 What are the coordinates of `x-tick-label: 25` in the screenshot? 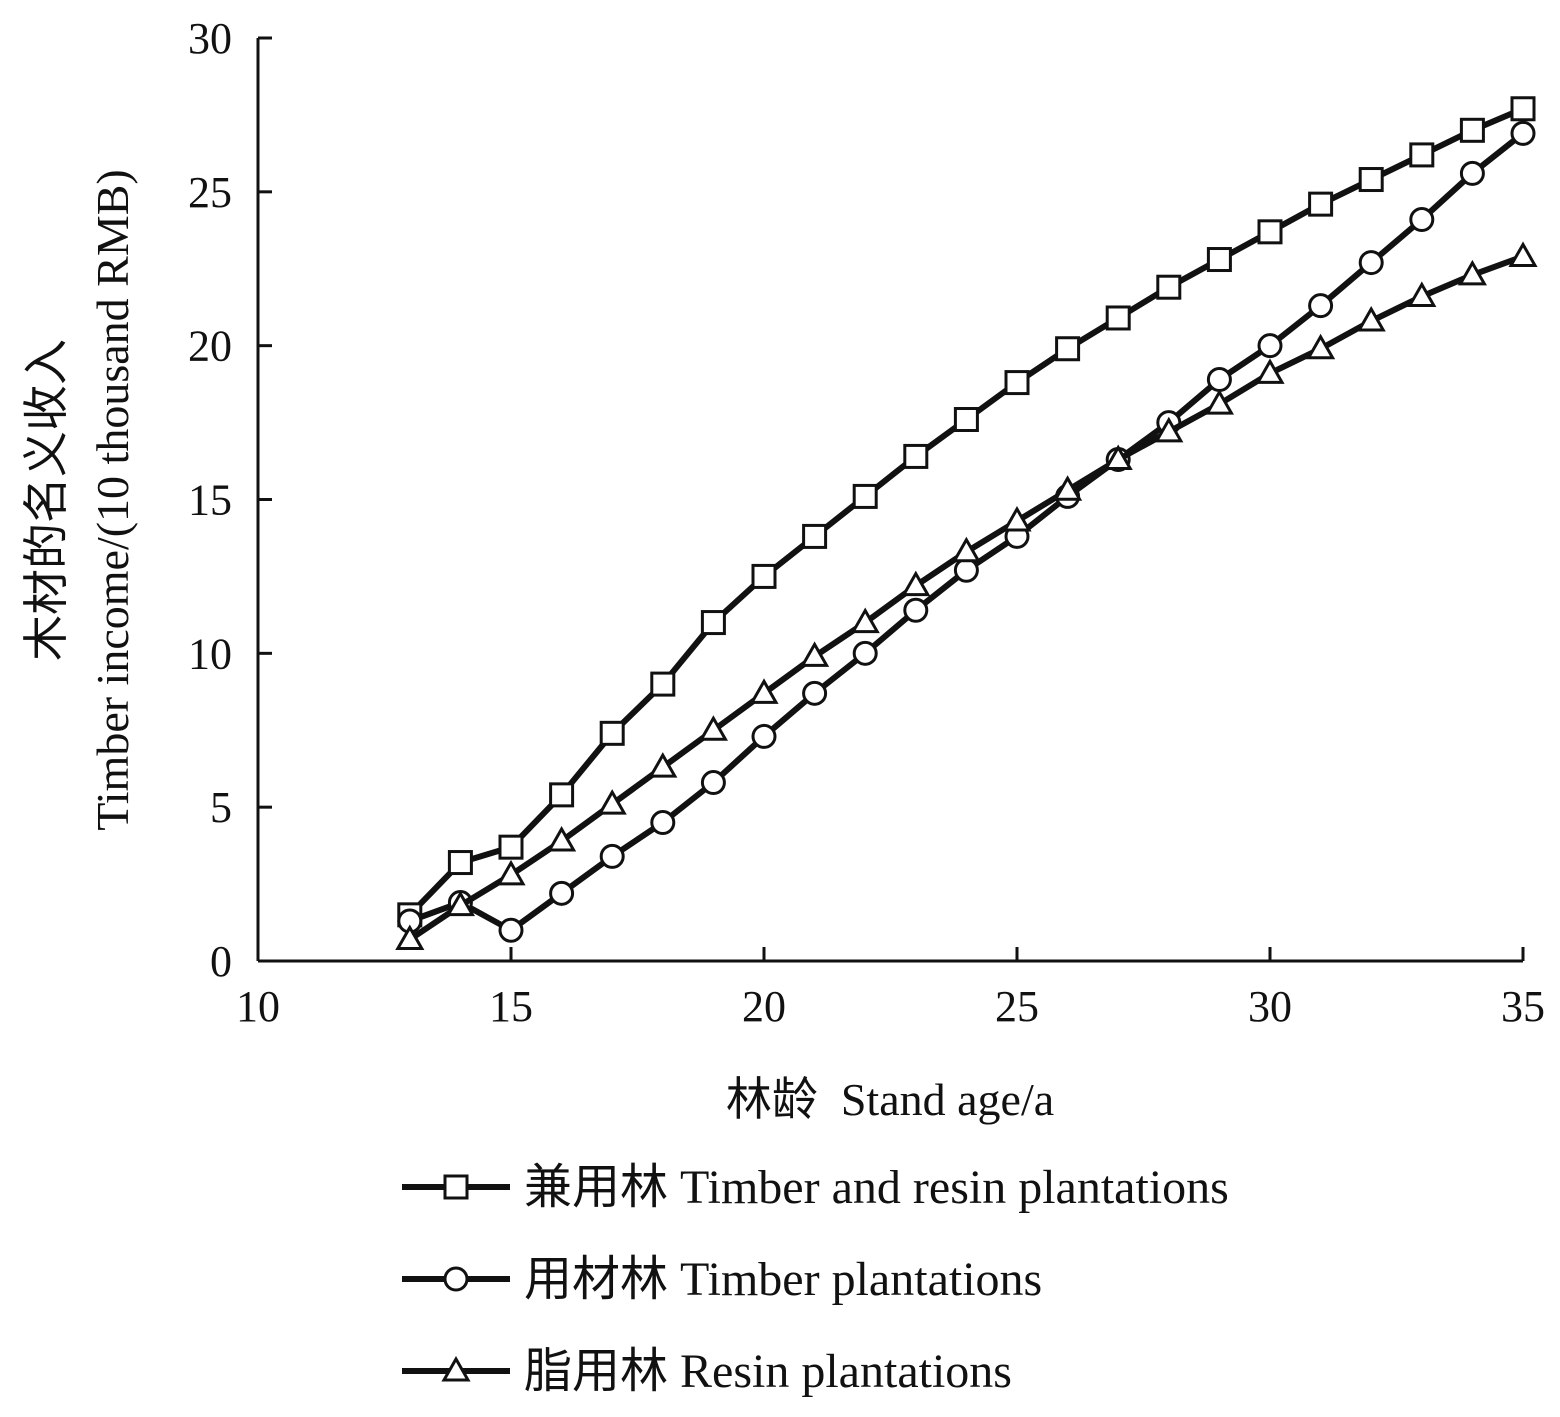 It's located at (1017, 1006).